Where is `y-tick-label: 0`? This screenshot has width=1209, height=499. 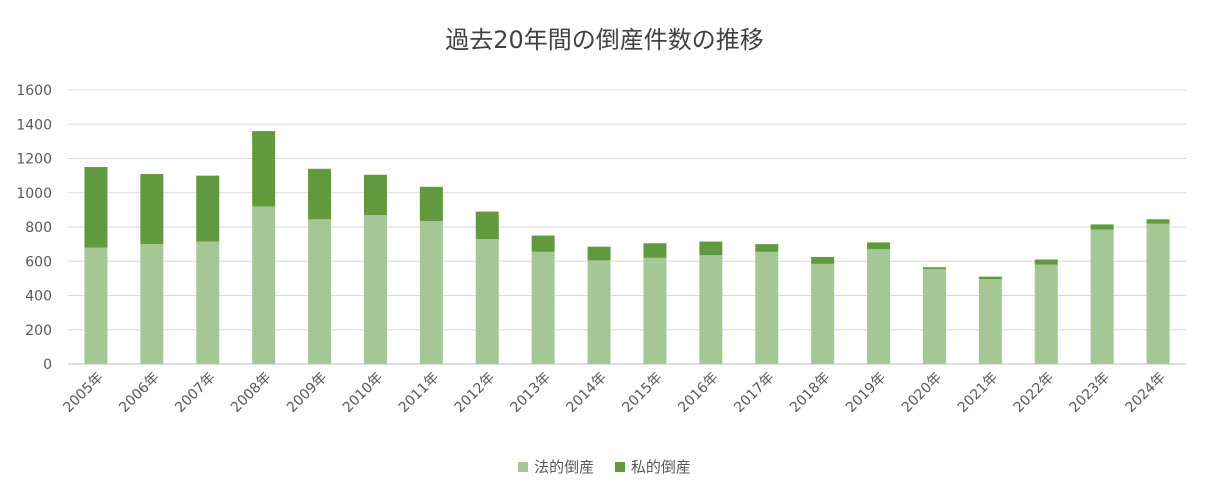
y-tick-label: 0 is located at coordinates (47, 365).